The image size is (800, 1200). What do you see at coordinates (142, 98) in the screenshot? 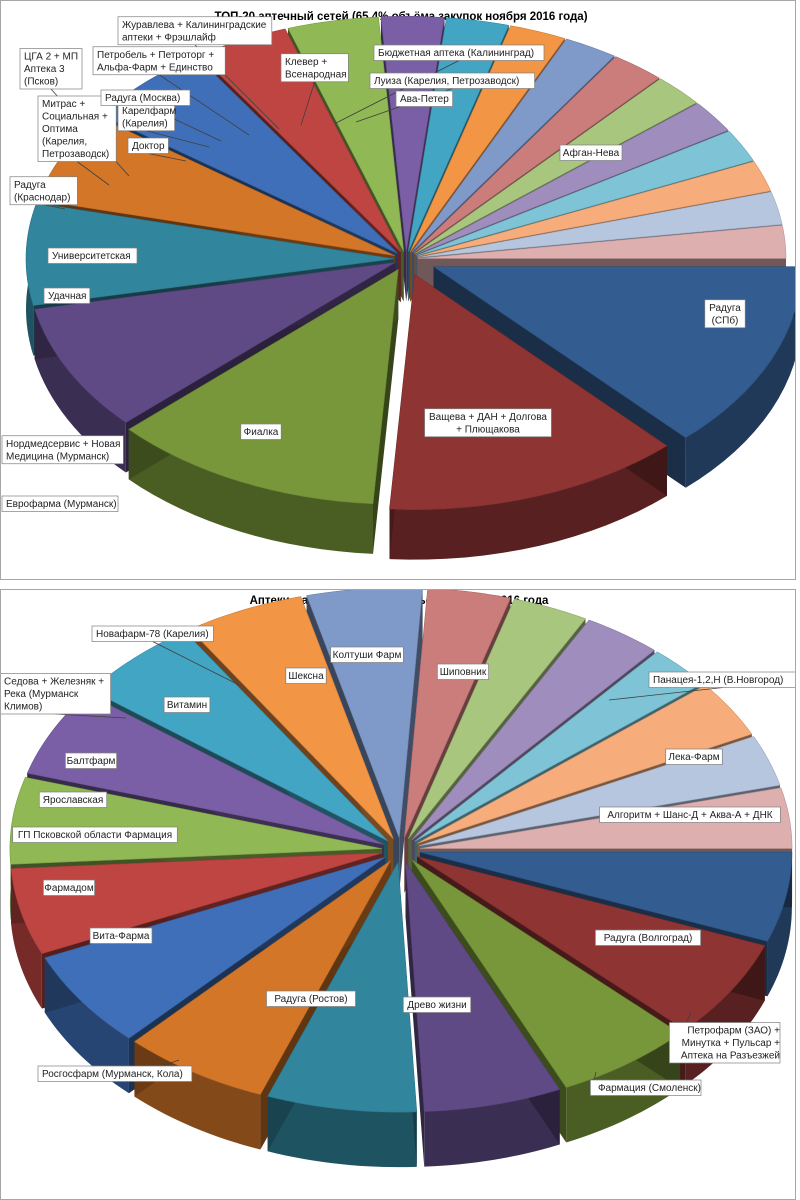
I see `slice-label: Радуга (Москва)` at bounding box center [142, 98].